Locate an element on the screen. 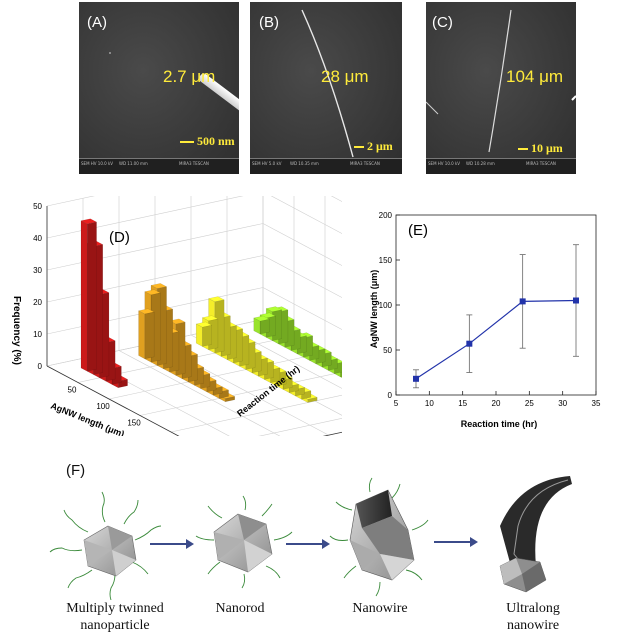  x-tick-label: 5 is located at coordinates (396, 403).